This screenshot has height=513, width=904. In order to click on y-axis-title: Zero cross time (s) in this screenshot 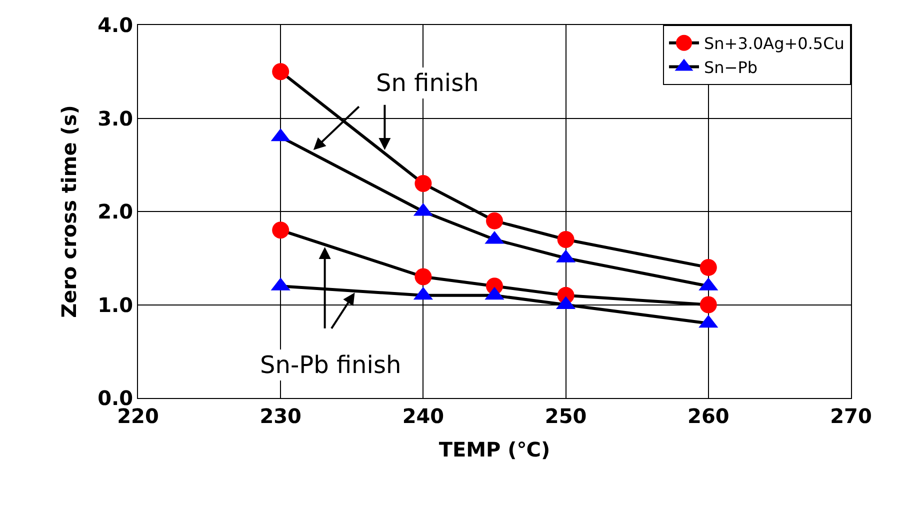, I will do `click(69, 211)`.